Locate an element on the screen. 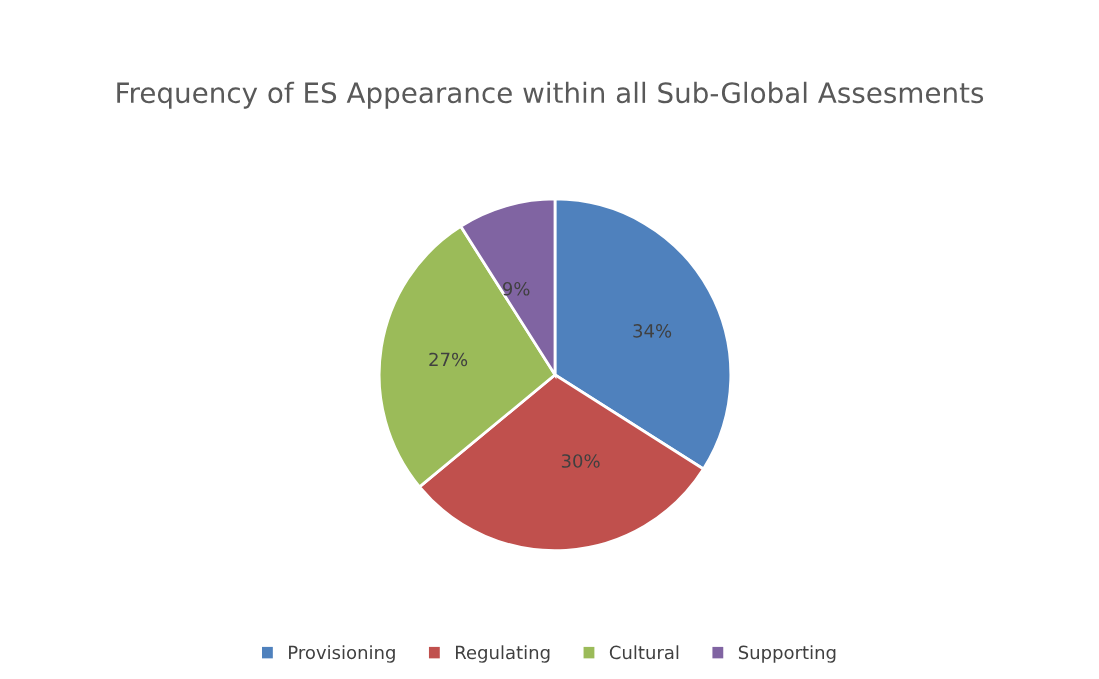 The image size is (1099, 679). legend-label: Supporting is located at coordinates (787, 654).